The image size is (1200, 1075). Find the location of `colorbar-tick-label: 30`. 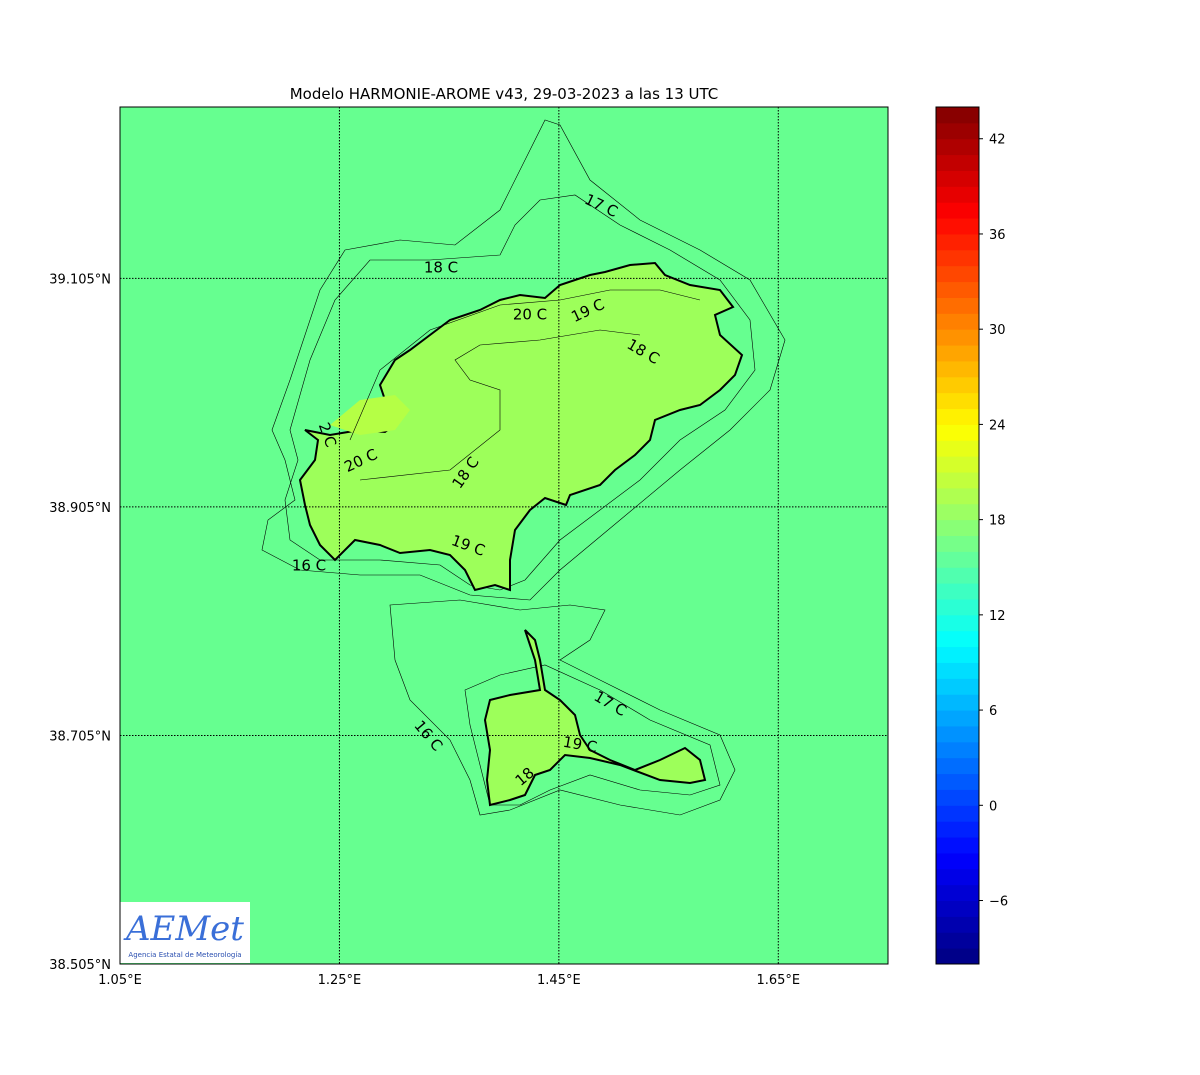

colorbar-tick-label: 30 is located at coordinates (997, 330).